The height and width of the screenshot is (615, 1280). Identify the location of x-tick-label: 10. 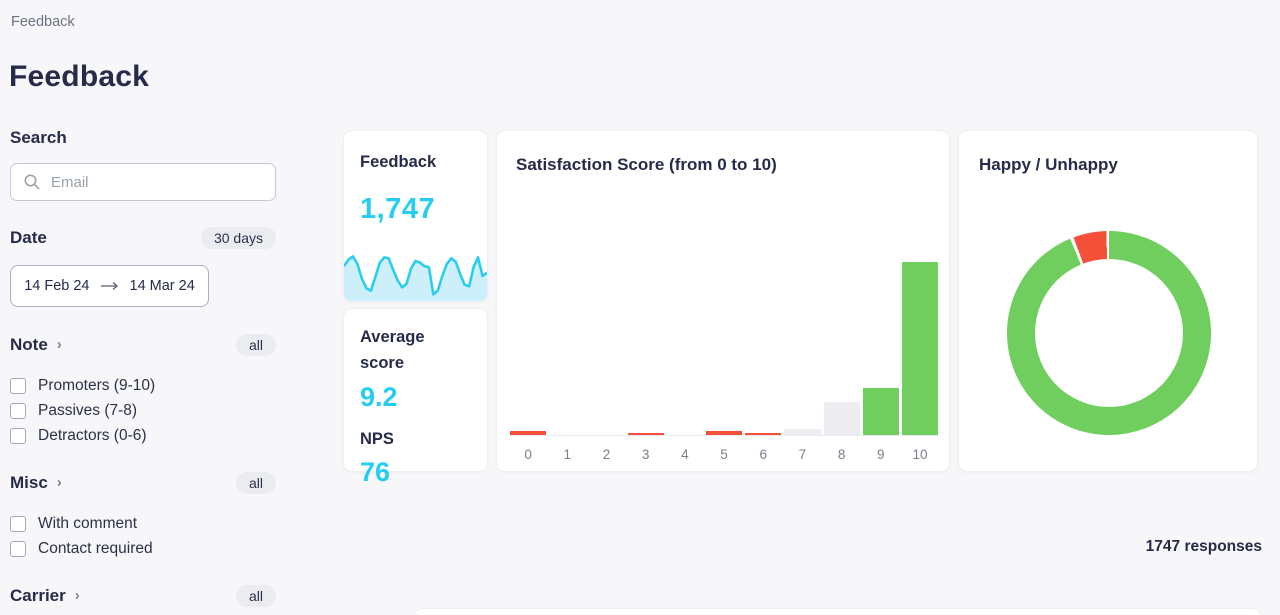
(920, 454).